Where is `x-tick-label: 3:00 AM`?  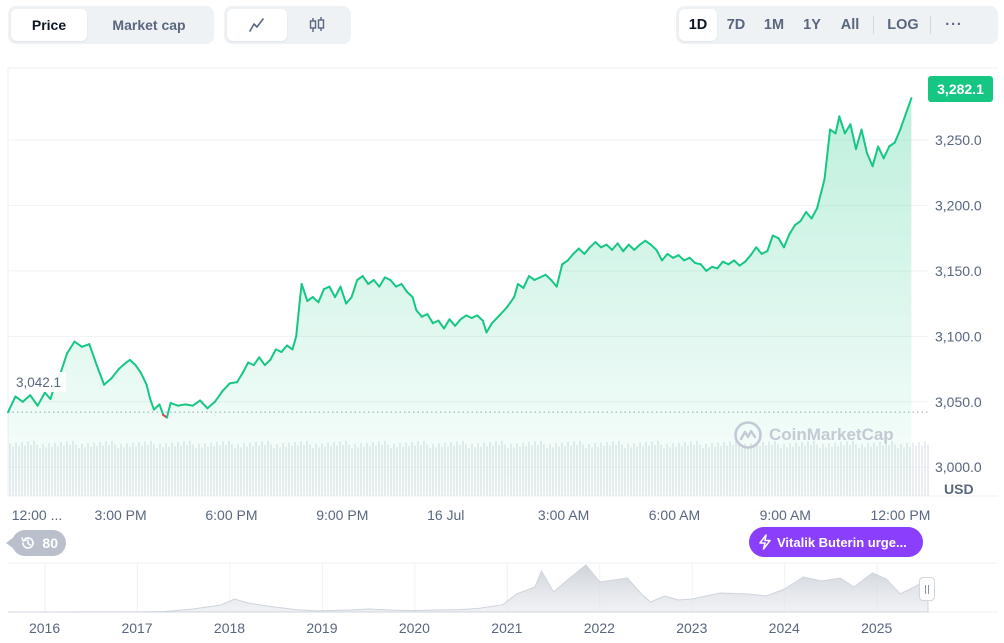 x-tick-label: 3:00 AM is located at coordinates (563, 515).